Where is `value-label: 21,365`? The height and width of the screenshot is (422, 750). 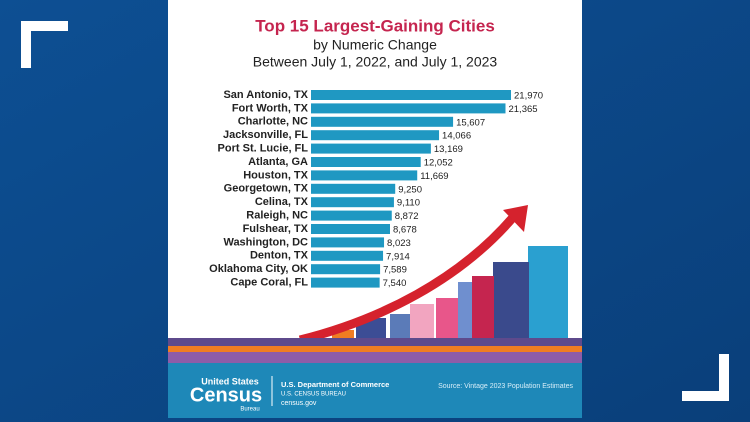
value-label: 21,365 is located at coordinates (522, 109).